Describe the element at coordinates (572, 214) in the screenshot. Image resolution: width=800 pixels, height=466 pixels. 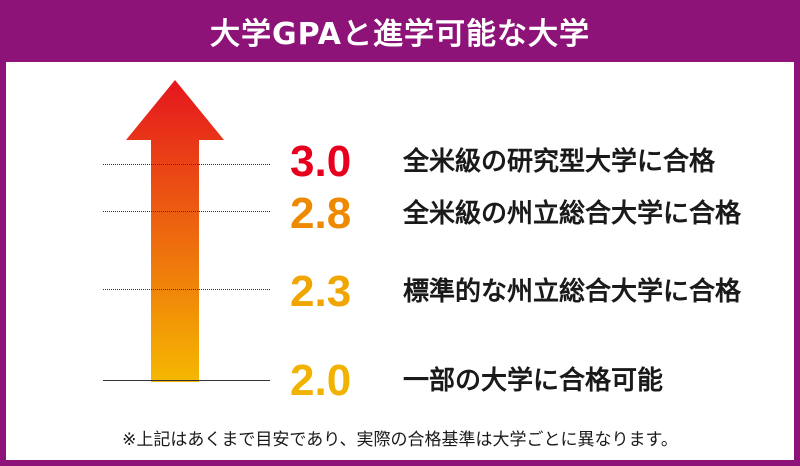
I see `gpa-description: 全米級の州立総合大学に合格` at that location.